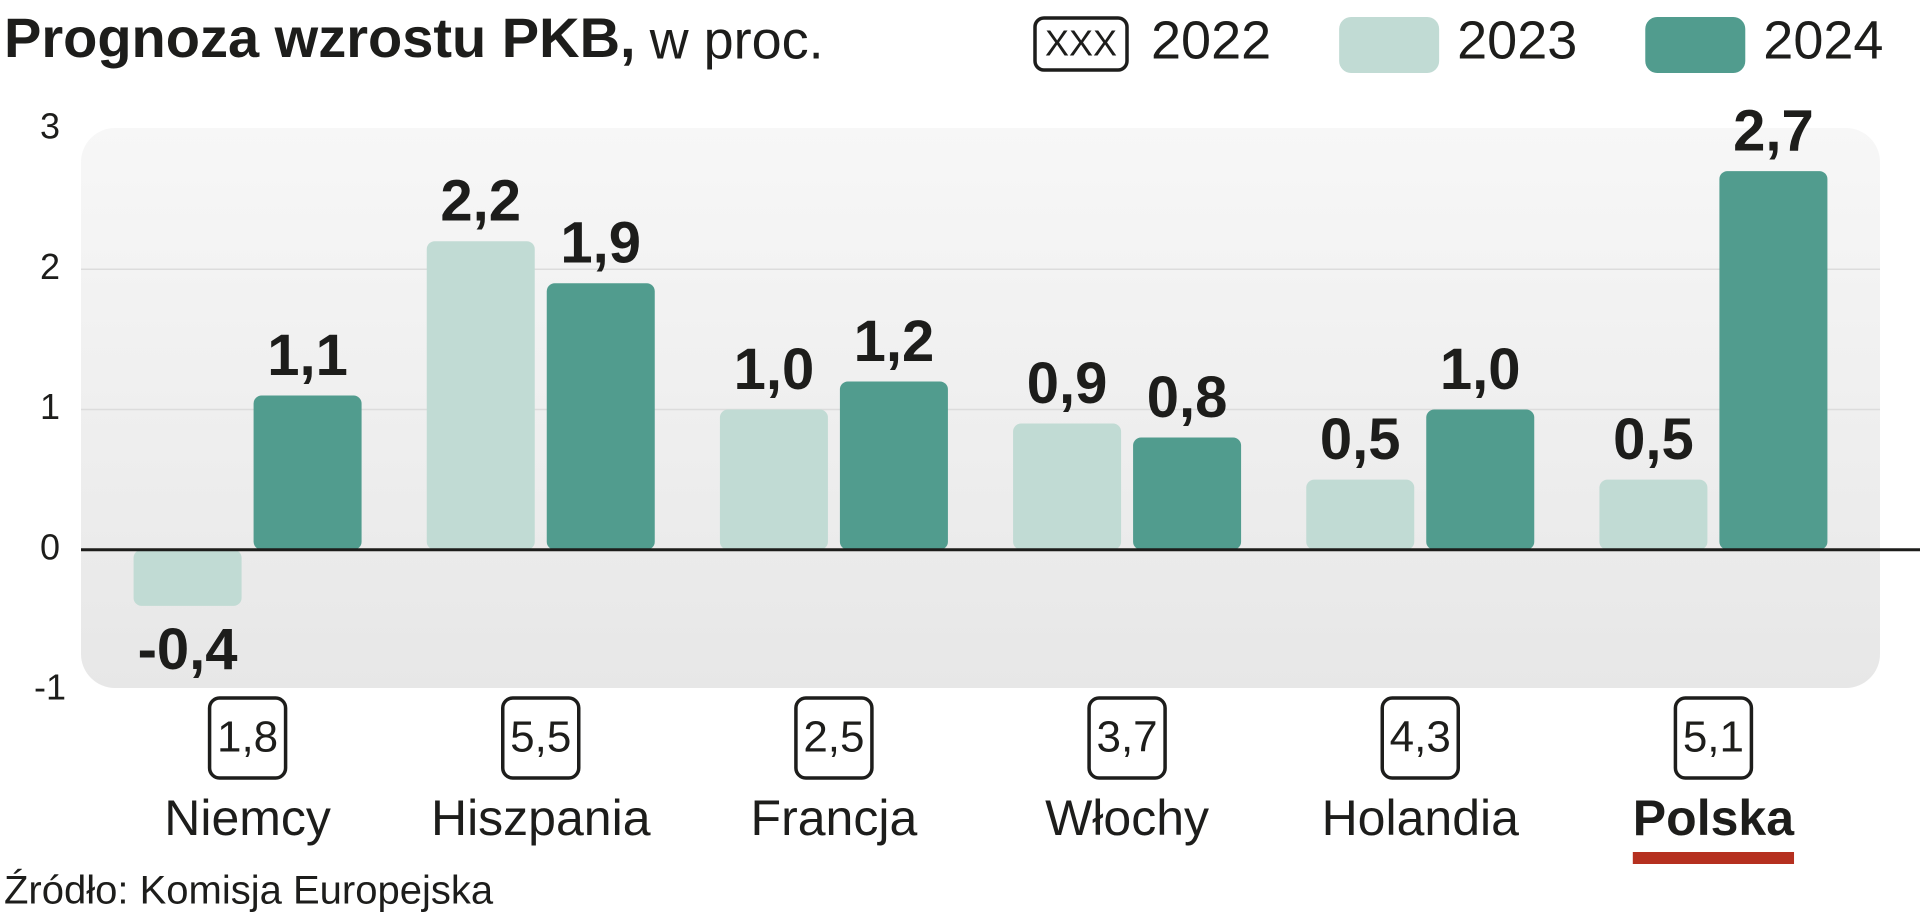 This screenshot has width=1920, height=918. I want to click on source: Źródło: Komisja Europejska, so click(249, 890).